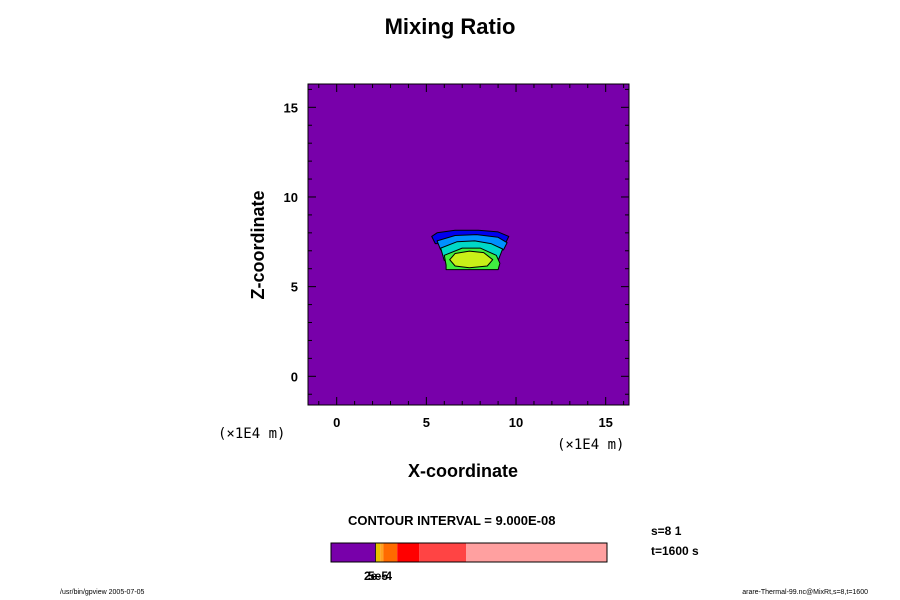 The height and width of the screenshot is (600, 900). I want to click on colorbar-frame, so click(469, 552).